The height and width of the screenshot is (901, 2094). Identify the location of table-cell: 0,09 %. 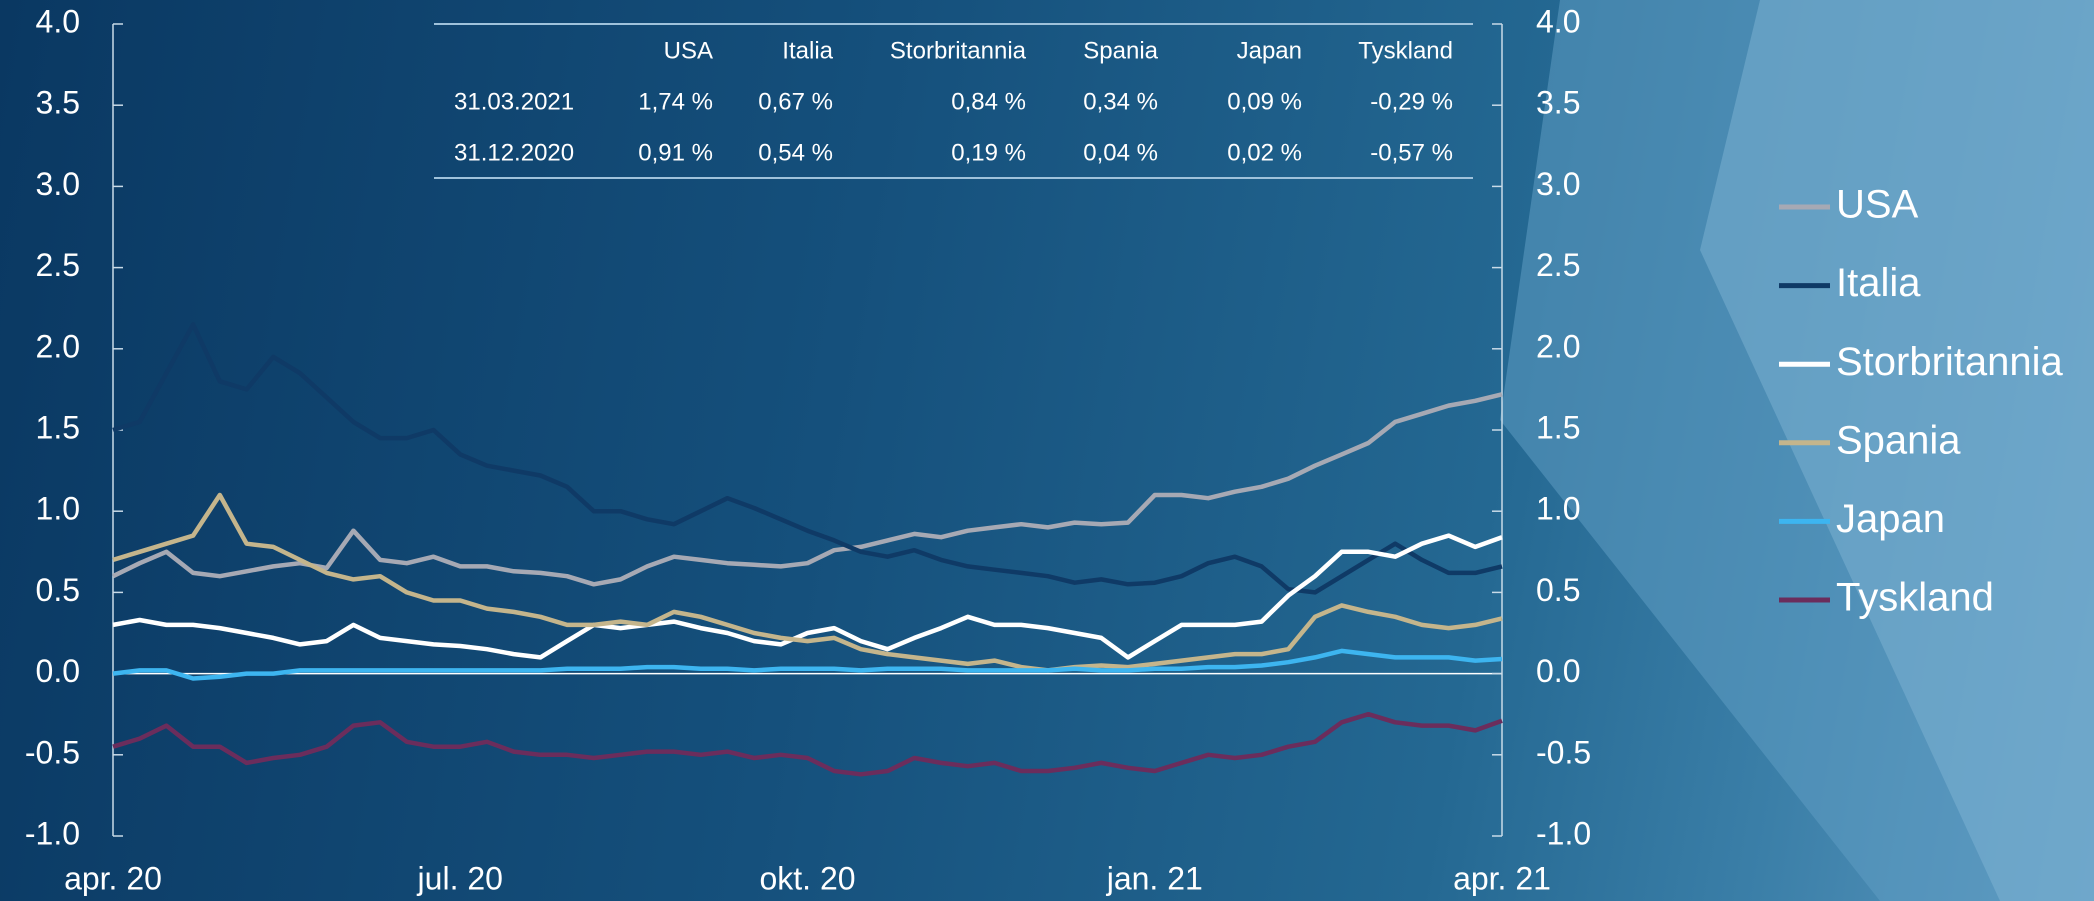
(1264, 101).